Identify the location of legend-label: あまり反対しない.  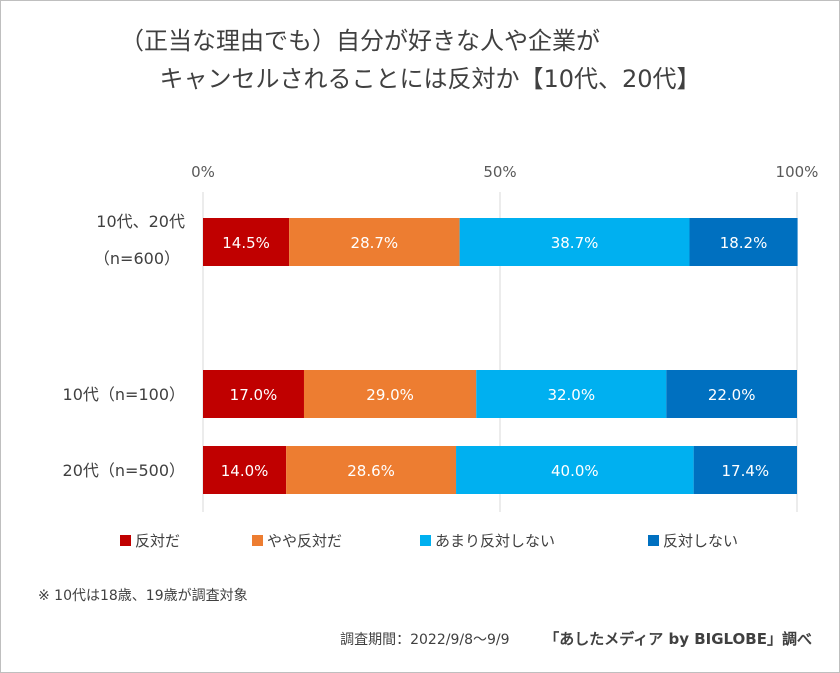
(495, 541).